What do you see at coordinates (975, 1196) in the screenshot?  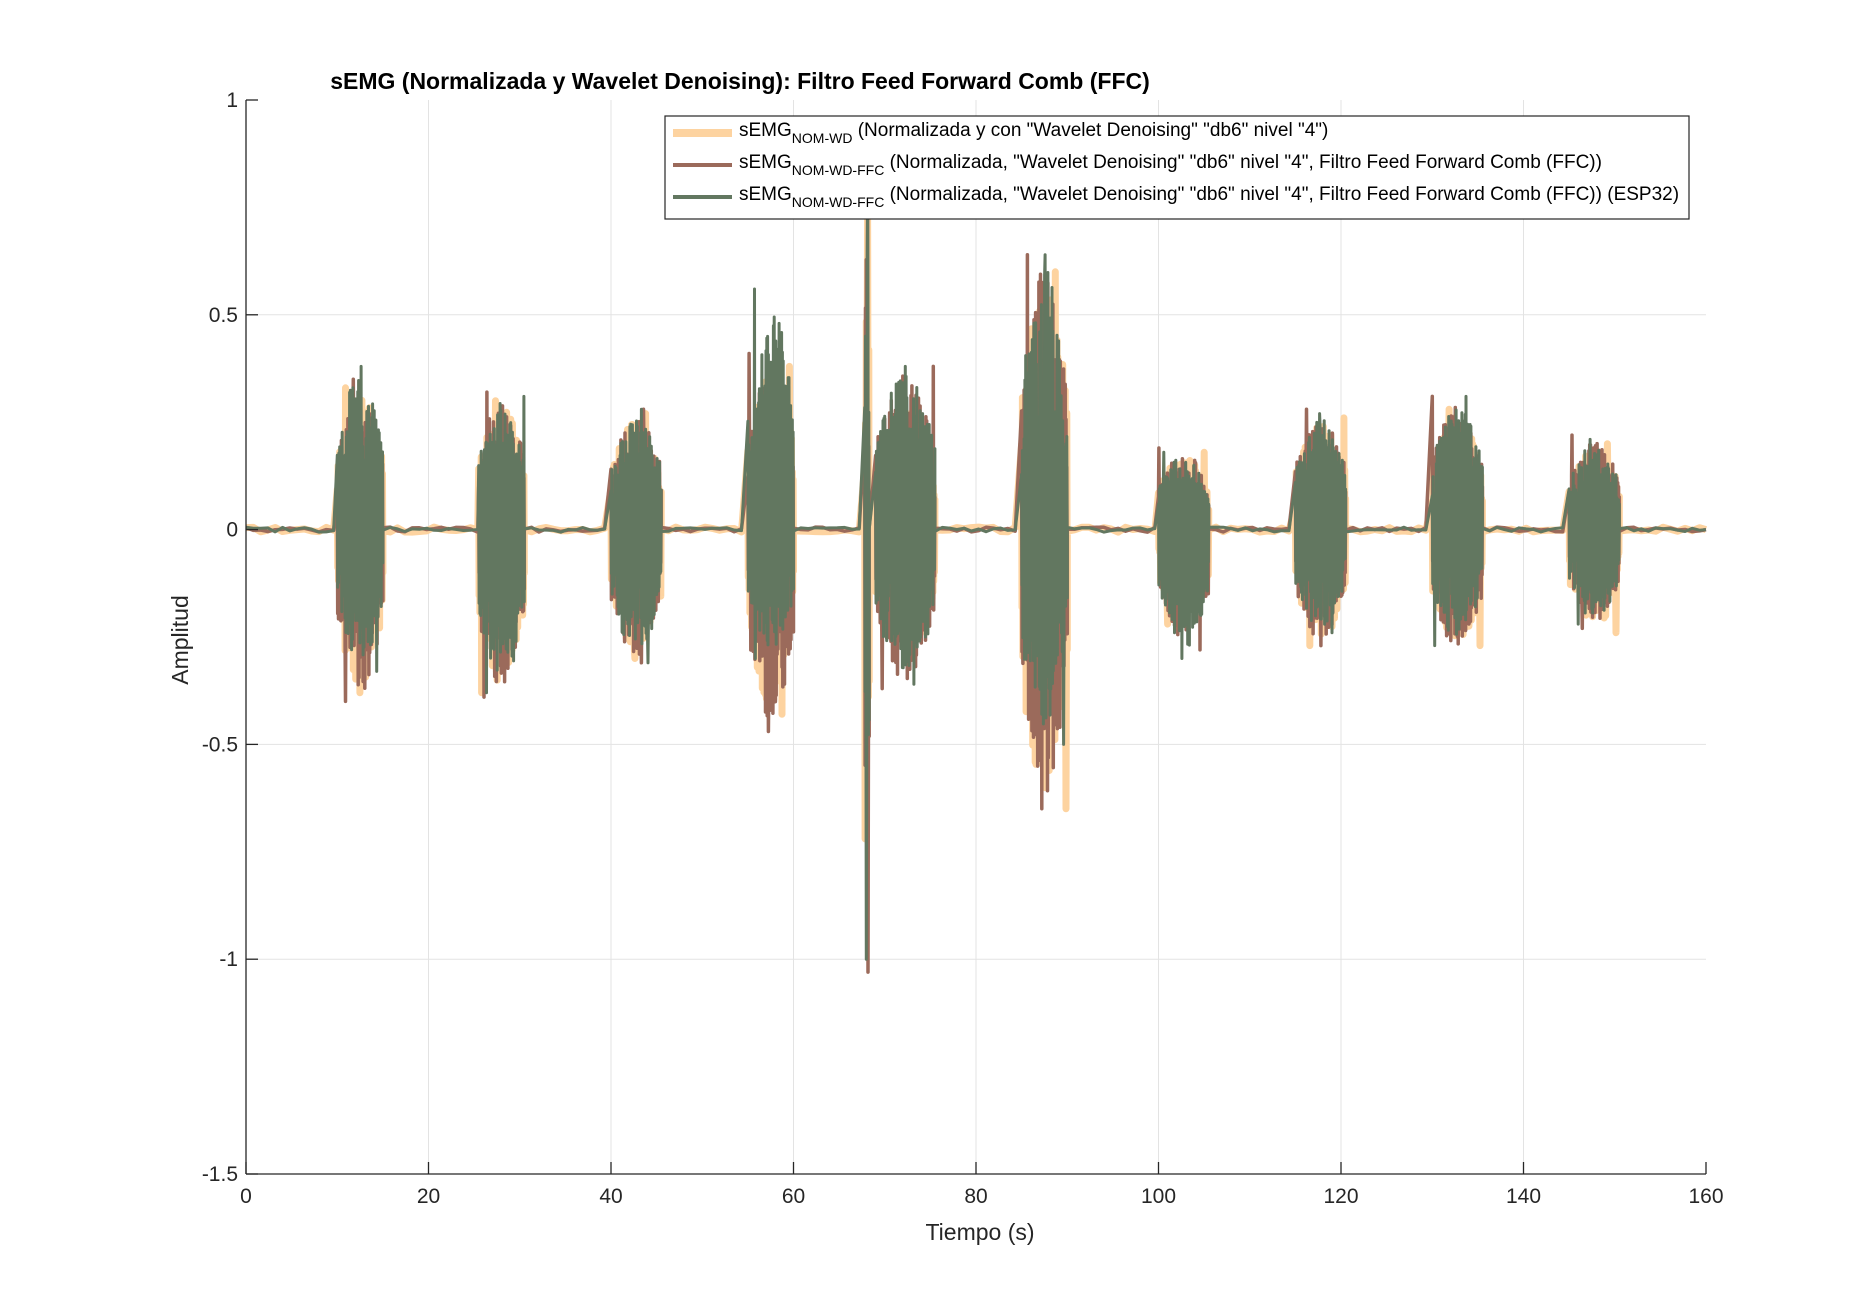 I see `x-tick-label: 80` at bounding box center [975, 1196].